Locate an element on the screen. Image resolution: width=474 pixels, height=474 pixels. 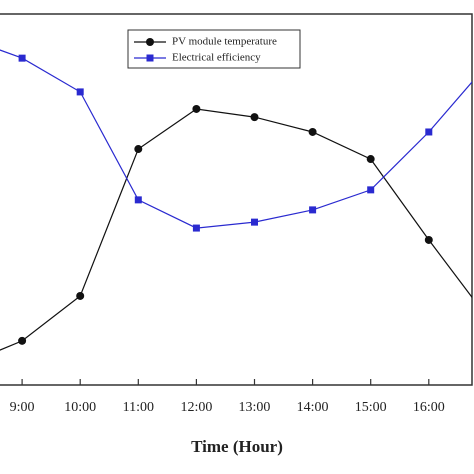
x-tick-label: 16:00 is located at coordinates (429, 407).